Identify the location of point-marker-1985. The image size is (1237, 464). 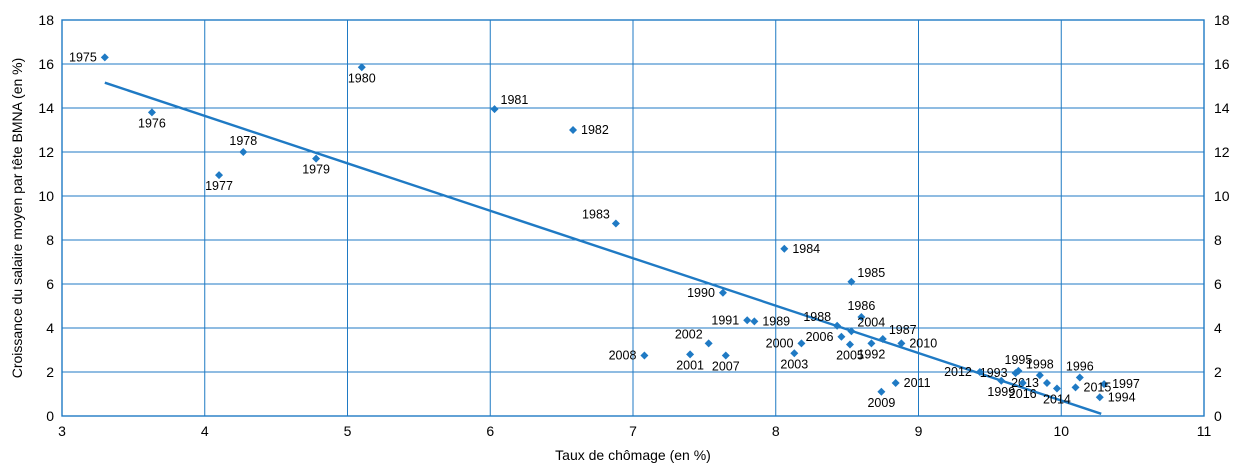
(851, 281).